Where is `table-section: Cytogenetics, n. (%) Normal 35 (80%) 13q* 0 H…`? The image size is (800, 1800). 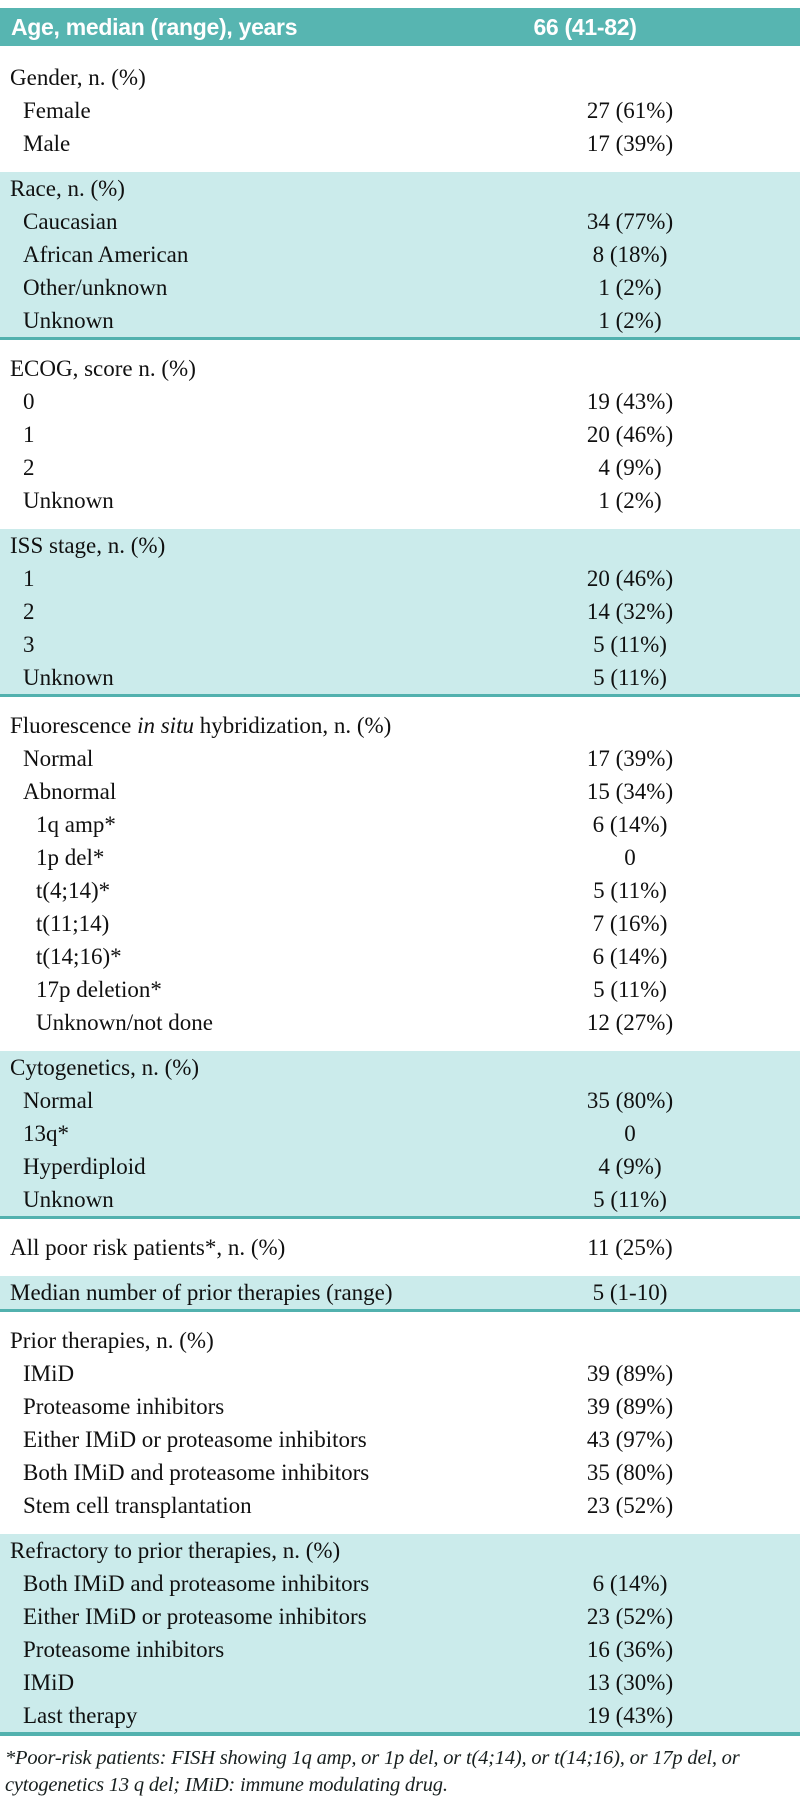 table-section: Cytogenetics, n. (%) Normal 35 (80%) 13q* 0 H… is located at coordinates (400, 1135).